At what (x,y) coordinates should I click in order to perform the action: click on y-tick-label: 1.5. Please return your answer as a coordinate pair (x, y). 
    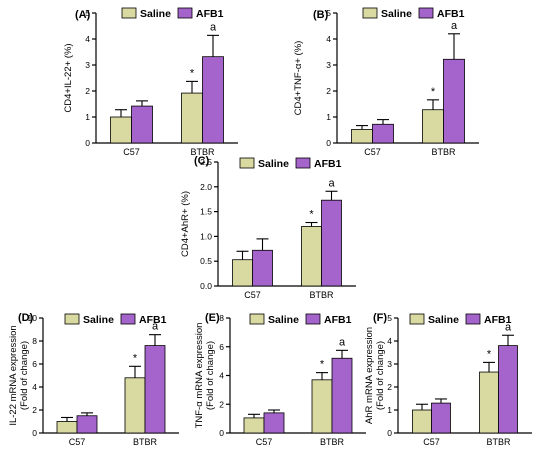
    Looking at the image, I should click on (206, 212).